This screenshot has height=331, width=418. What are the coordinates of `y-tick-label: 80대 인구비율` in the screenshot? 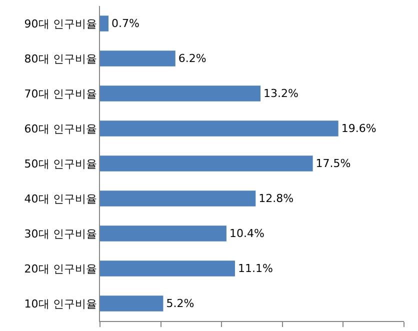 It's located at (60, 59).